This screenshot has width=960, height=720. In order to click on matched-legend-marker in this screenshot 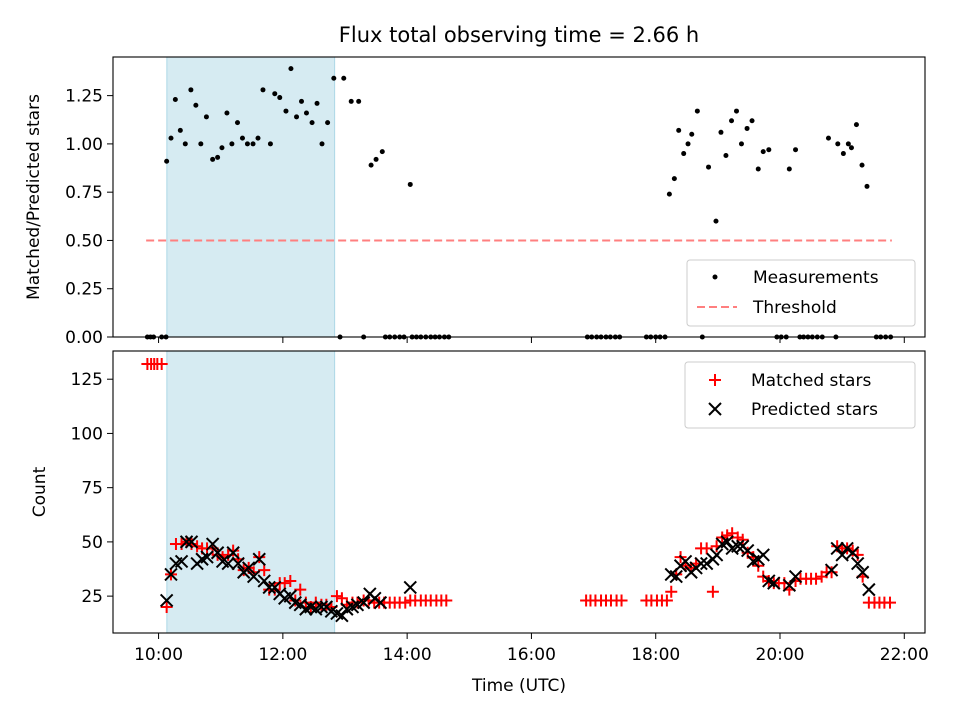, I will do `click(715, 380)`.